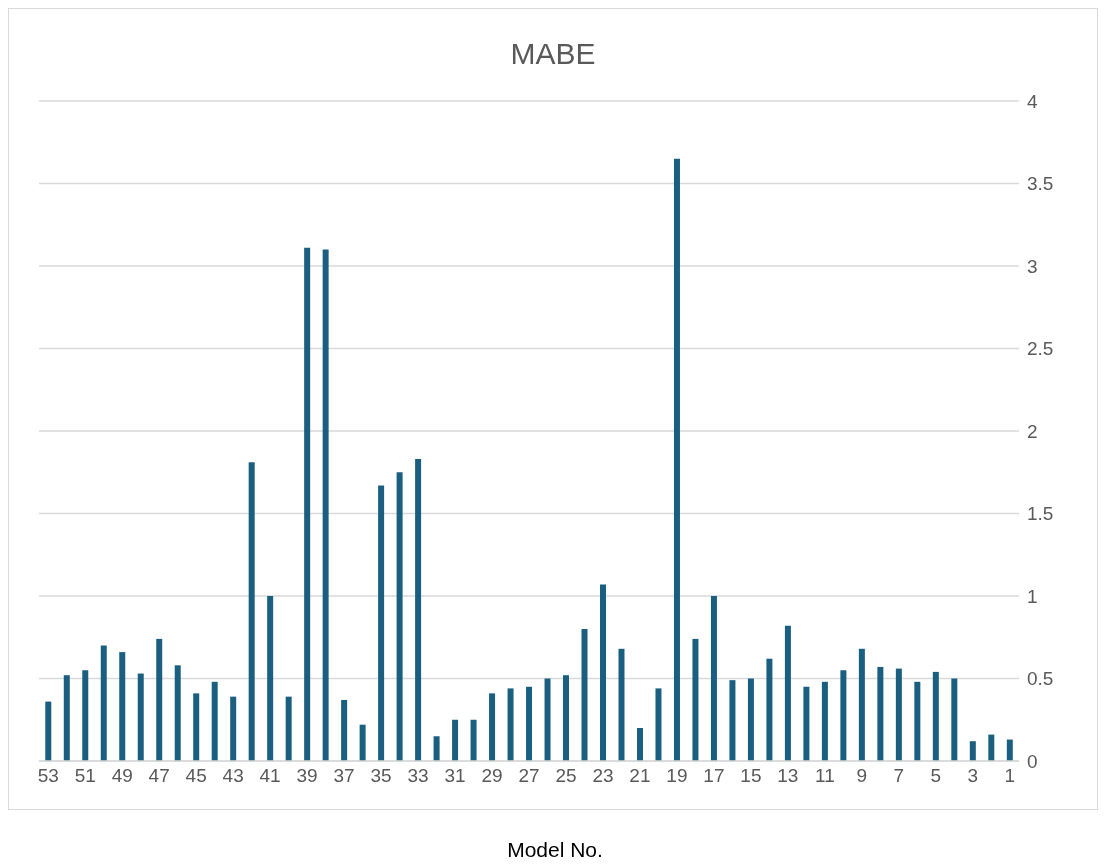 The height and width of the screenshot is (866, 1110). I want to click on chart-title: MABE, so click(553, 53).